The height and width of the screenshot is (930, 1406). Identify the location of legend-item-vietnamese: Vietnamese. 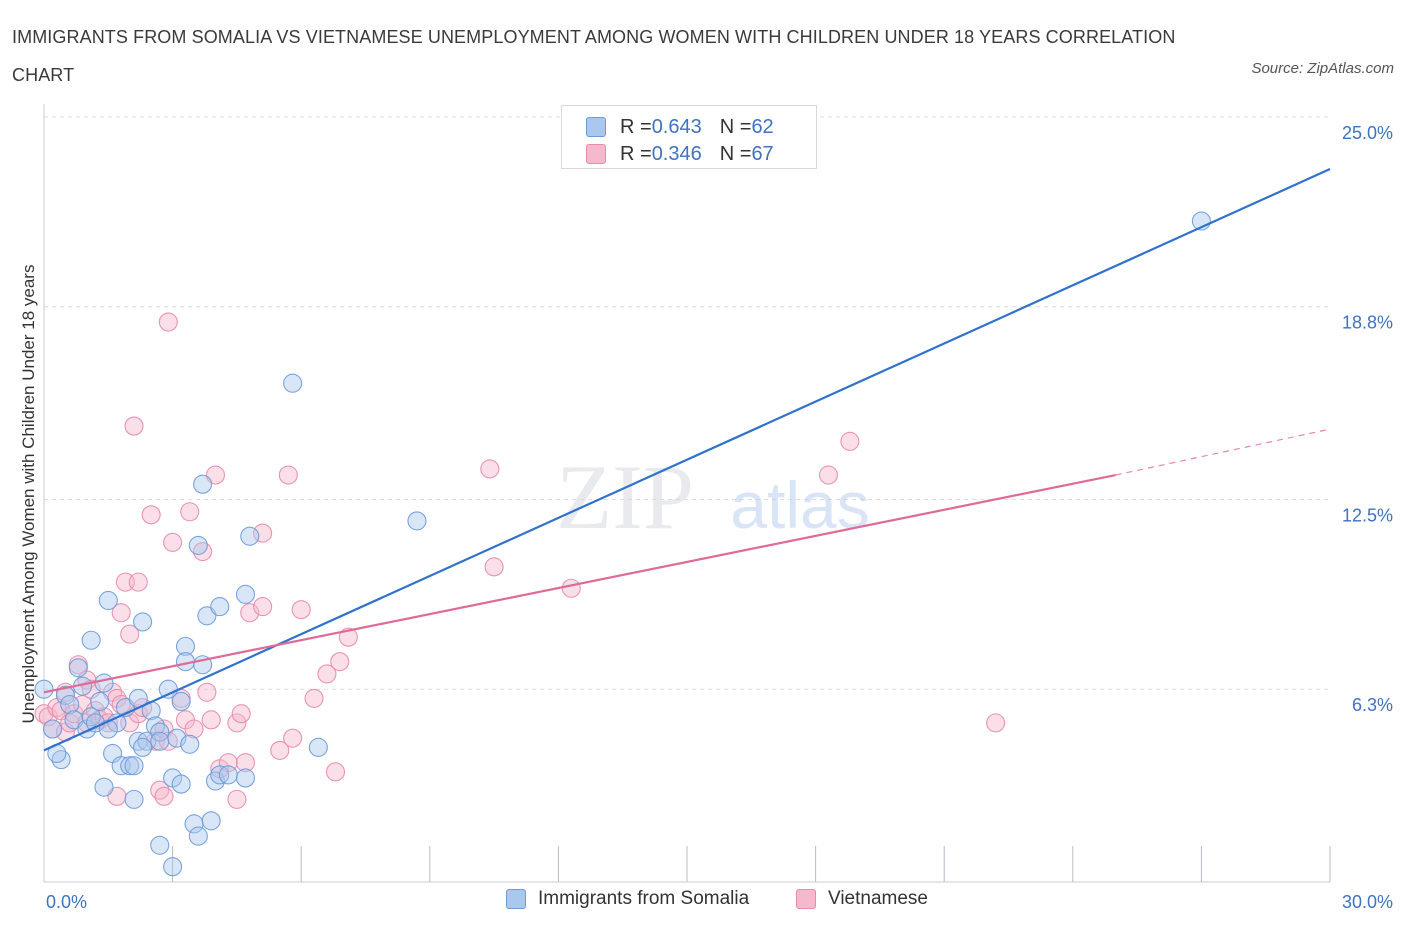
(862, 899).